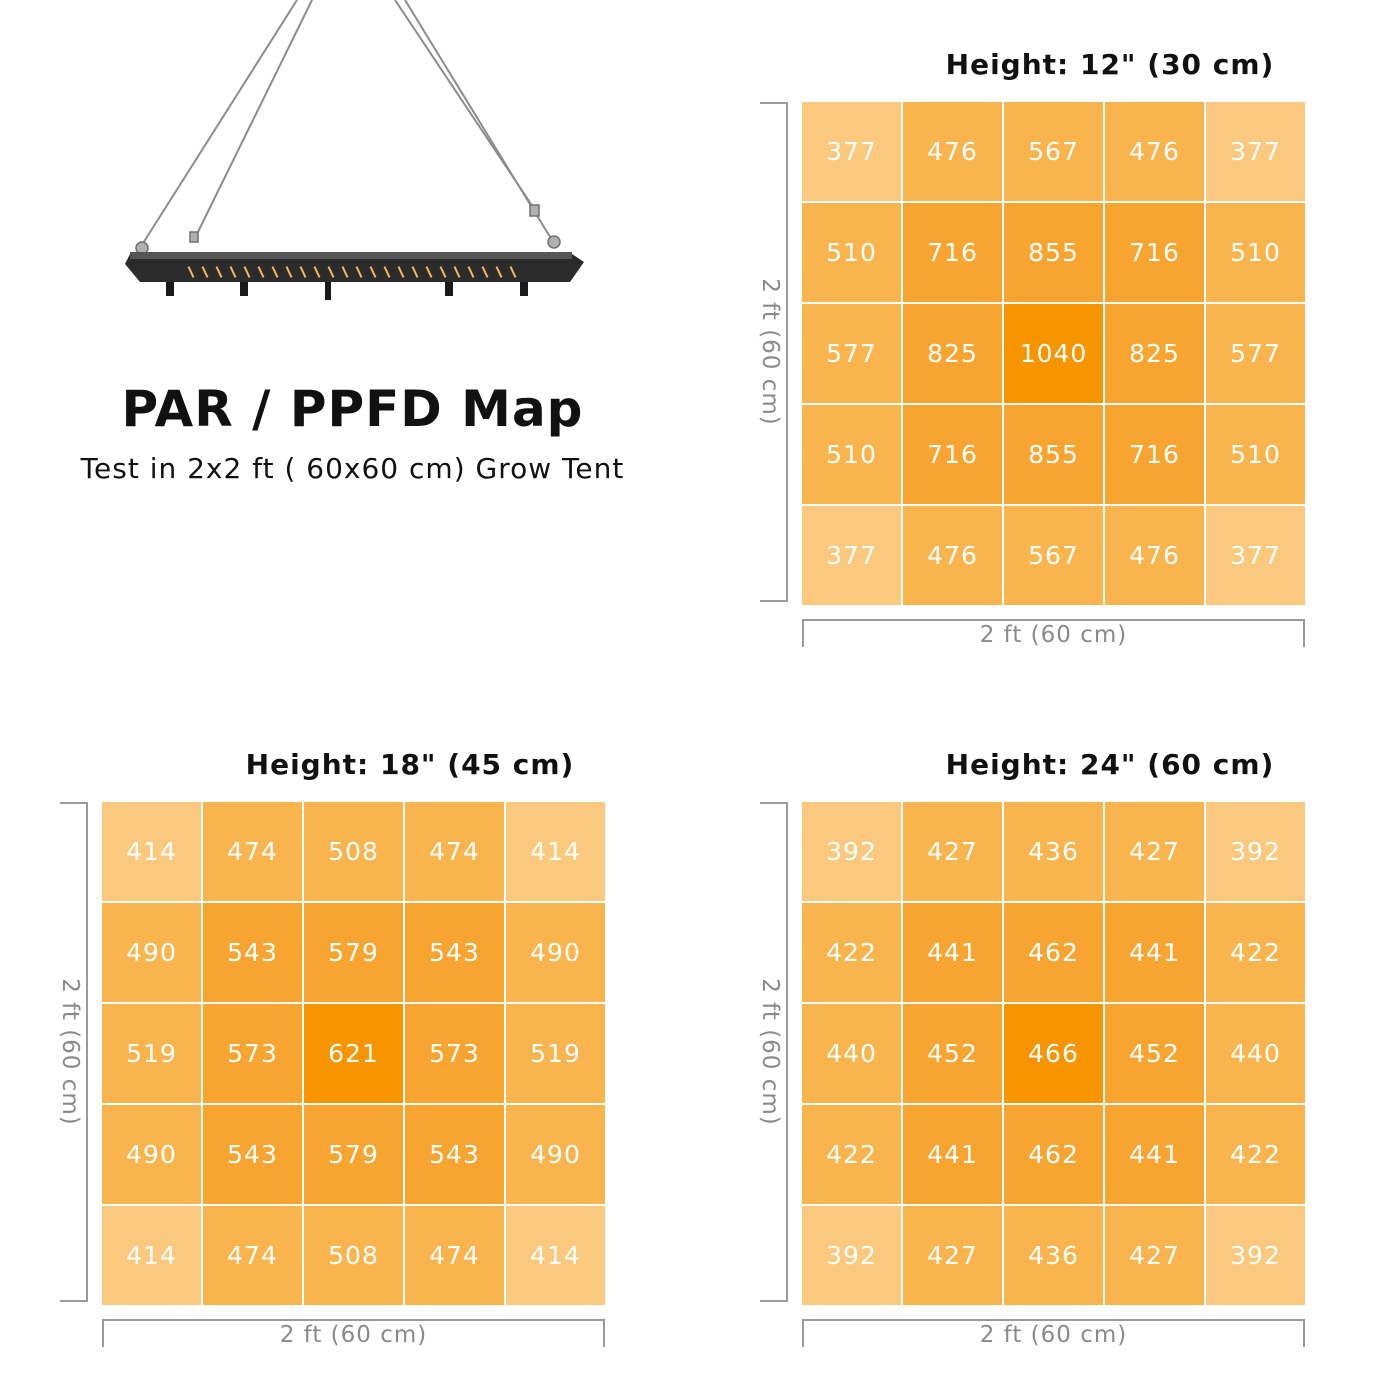 This screenshot has width=1400, height=1400. Describe the element at coordinates (352, 468) in the screenshot. I see `page-subtitle: Test in 2x2 ft ( 60x60 cm) Grow Tent` at that location.